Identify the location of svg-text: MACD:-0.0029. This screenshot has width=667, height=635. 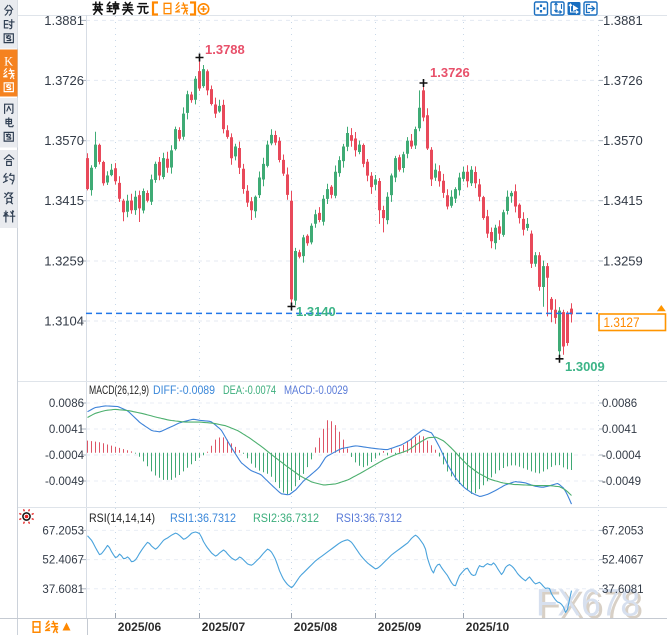
(316, 391).